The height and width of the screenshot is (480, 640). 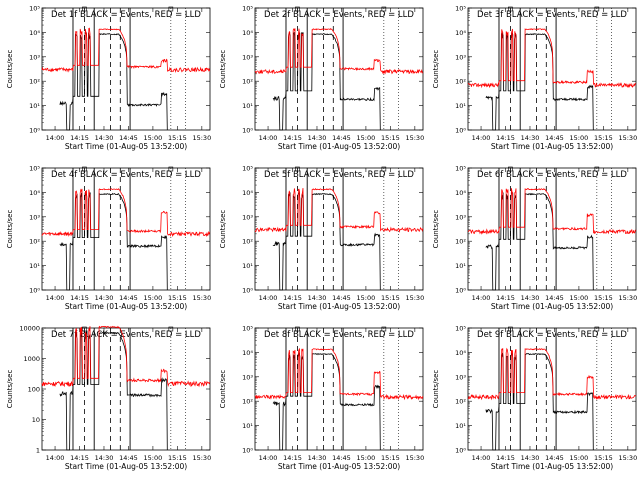 I want to click on chart-title: Det 9f BLACK = Events, RED = LLD, so click(x=552, y=335).